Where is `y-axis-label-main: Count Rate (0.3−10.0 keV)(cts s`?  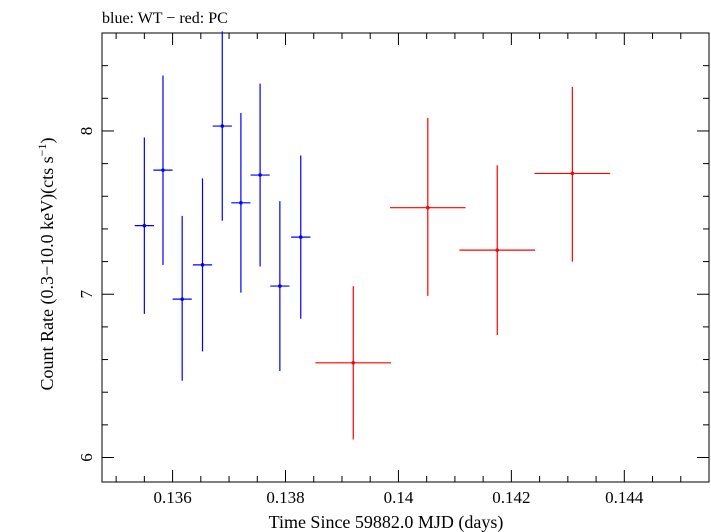
y-axis-label-main: Count Rate (0.3−10.0 keV)(cts s is located at coordinates (47, 273).